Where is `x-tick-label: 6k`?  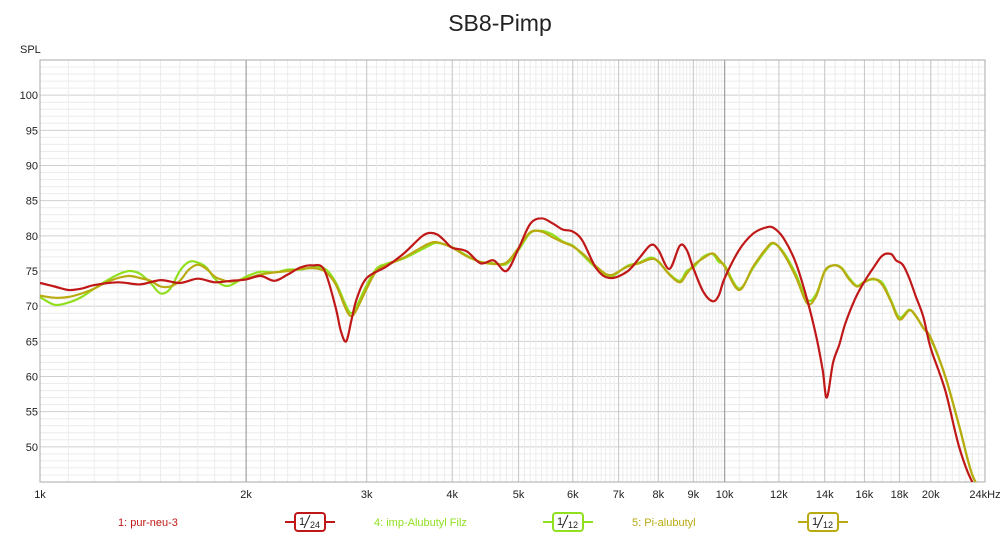 x-tick-label: 6k is located at coordinates (573, 495).